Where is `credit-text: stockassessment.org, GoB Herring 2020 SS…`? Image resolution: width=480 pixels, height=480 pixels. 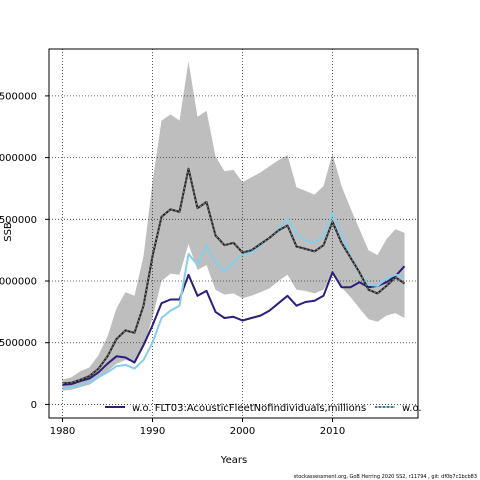
credit-text: stockassessment.org, GoB Herring 2020 SS… is located at coordinates (385, 477).